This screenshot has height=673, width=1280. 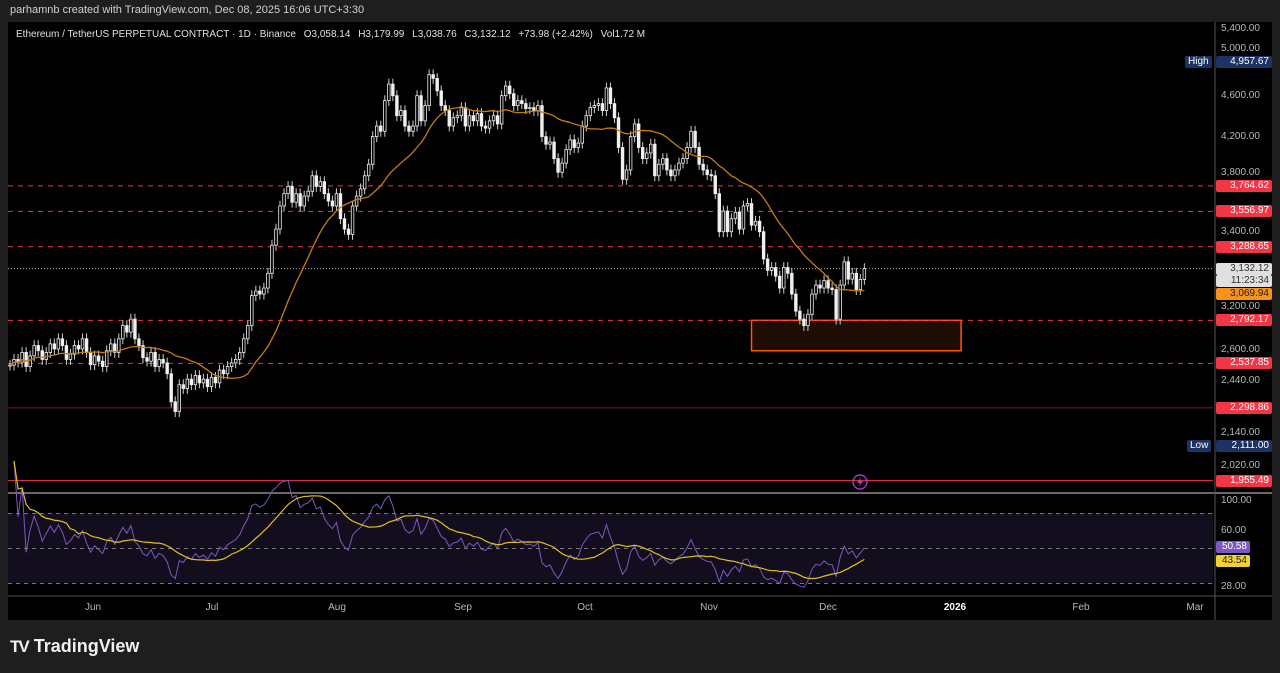 I want to click on level-price-tag: 1,955.49, so click(x=1244, y=481).